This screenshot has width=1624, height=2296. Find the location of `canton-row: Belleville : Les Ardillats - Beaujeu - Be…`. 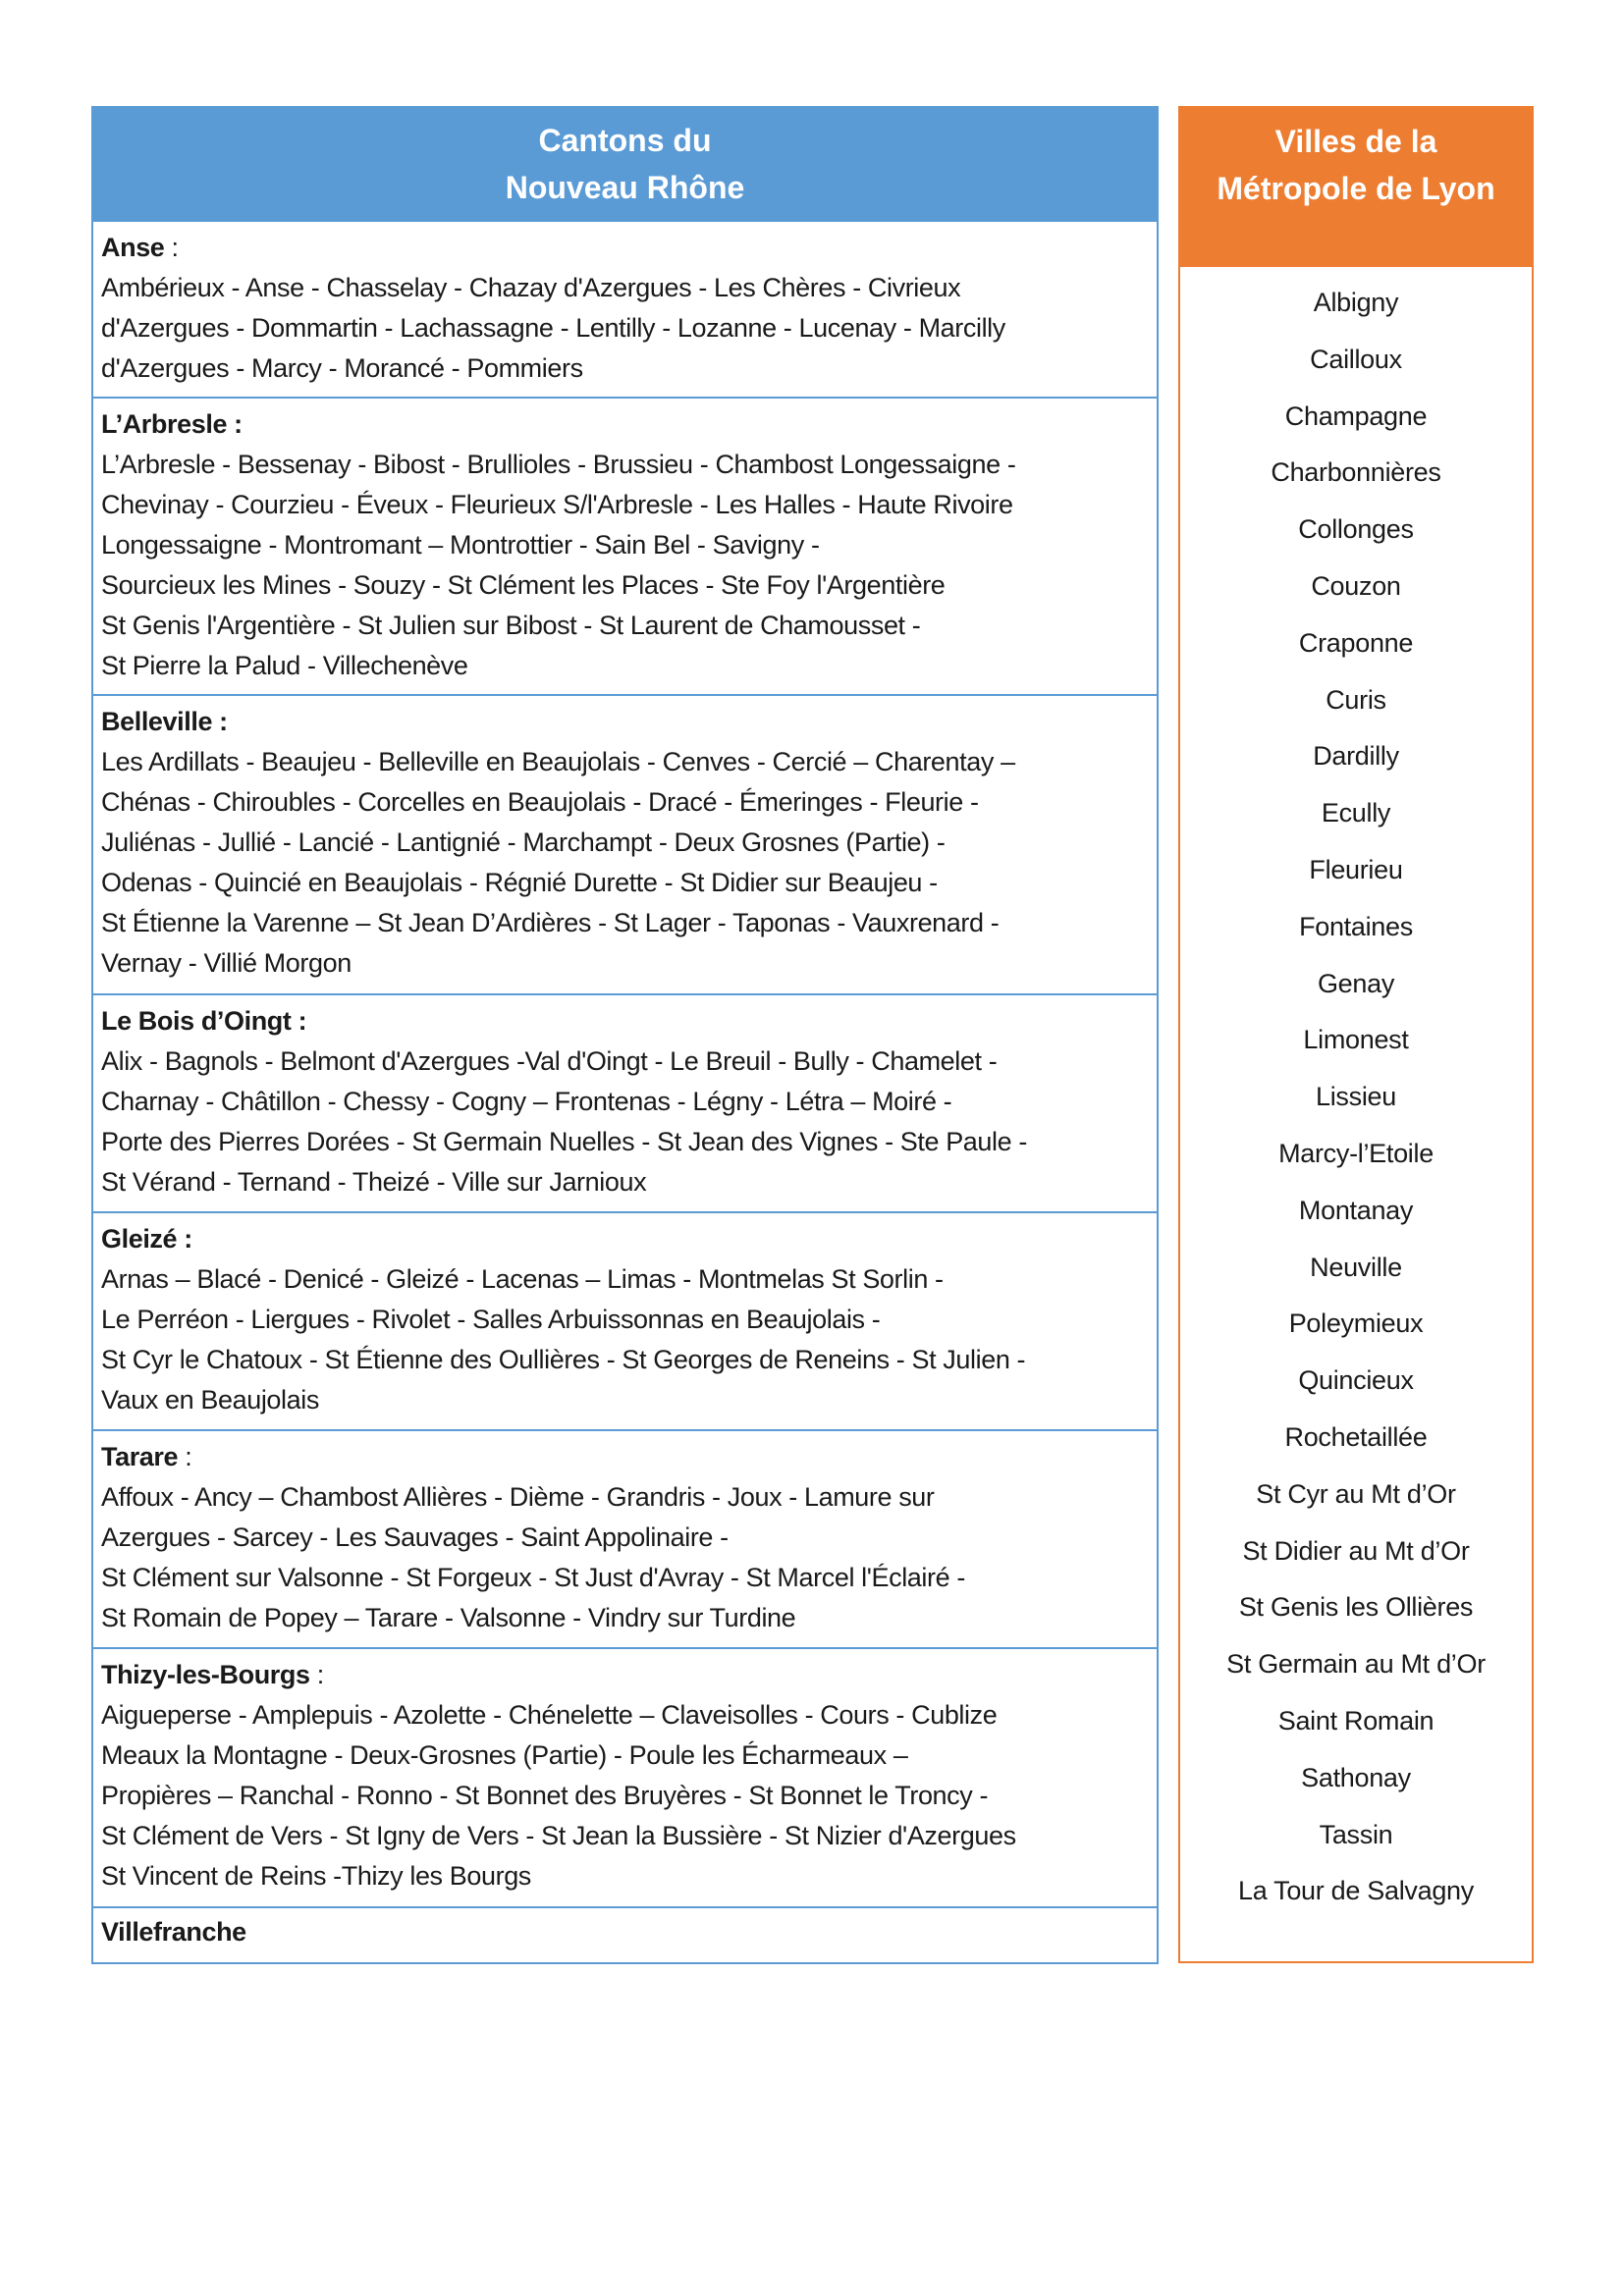

canton-row: Belleville : Les Ardillats - Beaujeu - Be… is located at coordinates (625, 844).